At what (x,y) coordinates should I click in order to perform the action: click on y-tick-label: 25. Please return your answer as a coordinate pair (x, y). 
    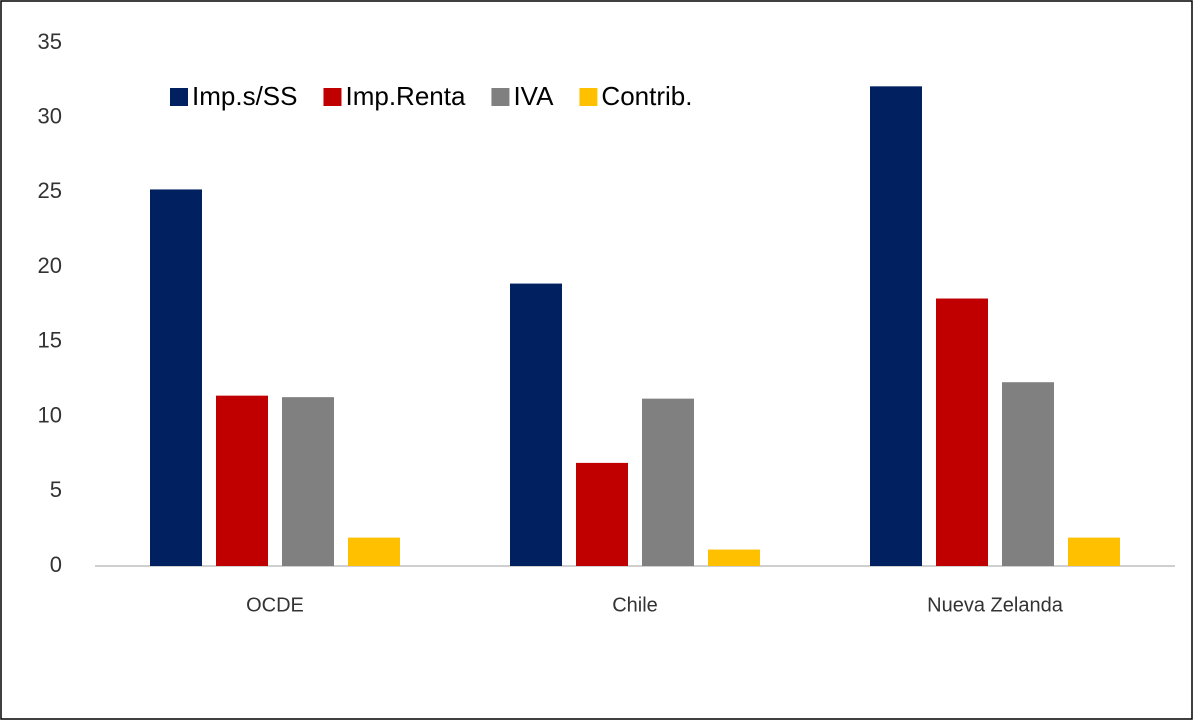
    Looking at the image, I should click on (50, 190).